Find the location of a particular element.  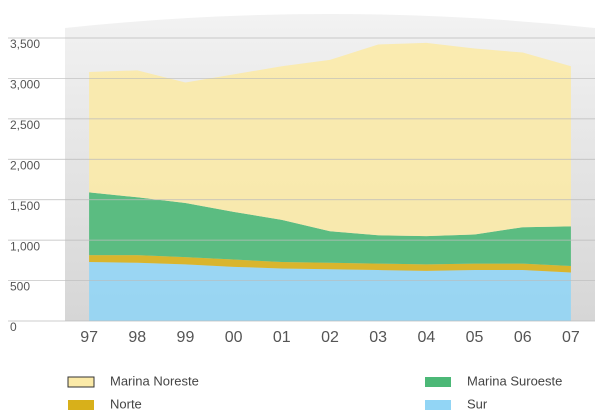

x-tick-label: 05 is located at coordinates (475, 337).